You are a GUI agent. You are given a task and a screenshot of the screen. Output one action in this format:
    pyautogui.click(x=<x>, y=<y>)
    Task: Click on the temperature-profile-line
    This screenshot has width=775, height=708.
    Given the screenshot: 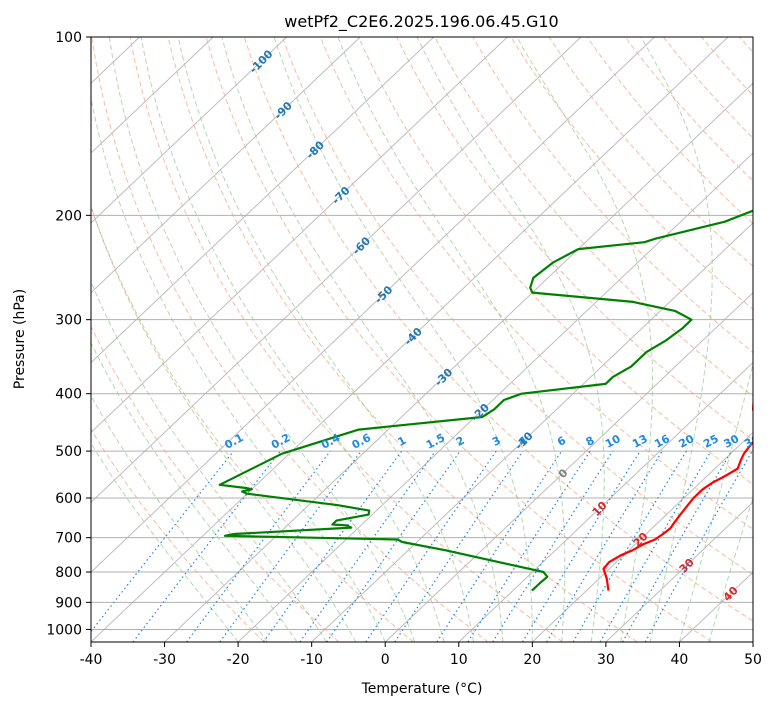 What is the action you would take?
    pyautogui.click(x=677, y=492)
    